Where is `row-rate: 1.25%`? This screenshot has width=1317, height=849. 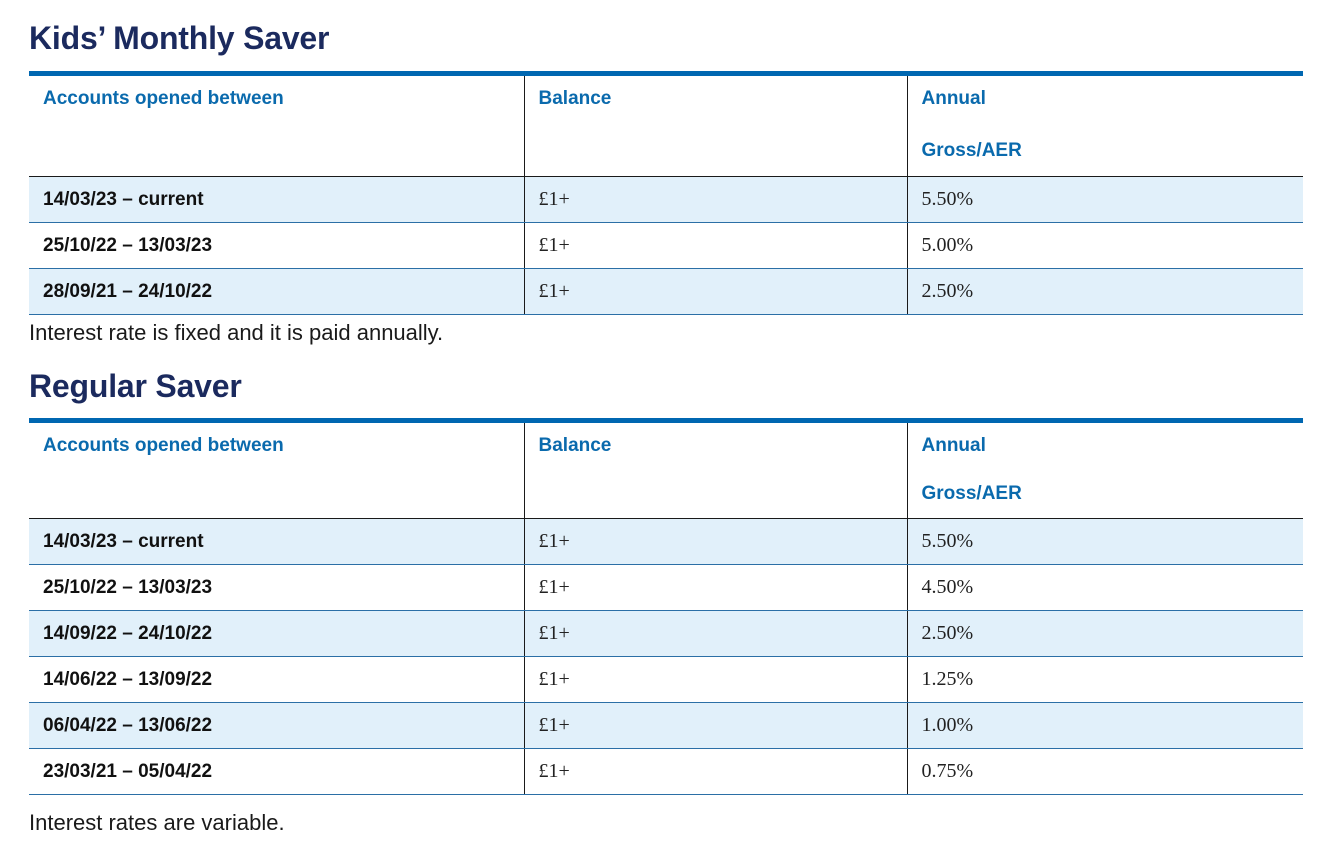 row-rate: 1.25% is located at coordinates (1104, 679).